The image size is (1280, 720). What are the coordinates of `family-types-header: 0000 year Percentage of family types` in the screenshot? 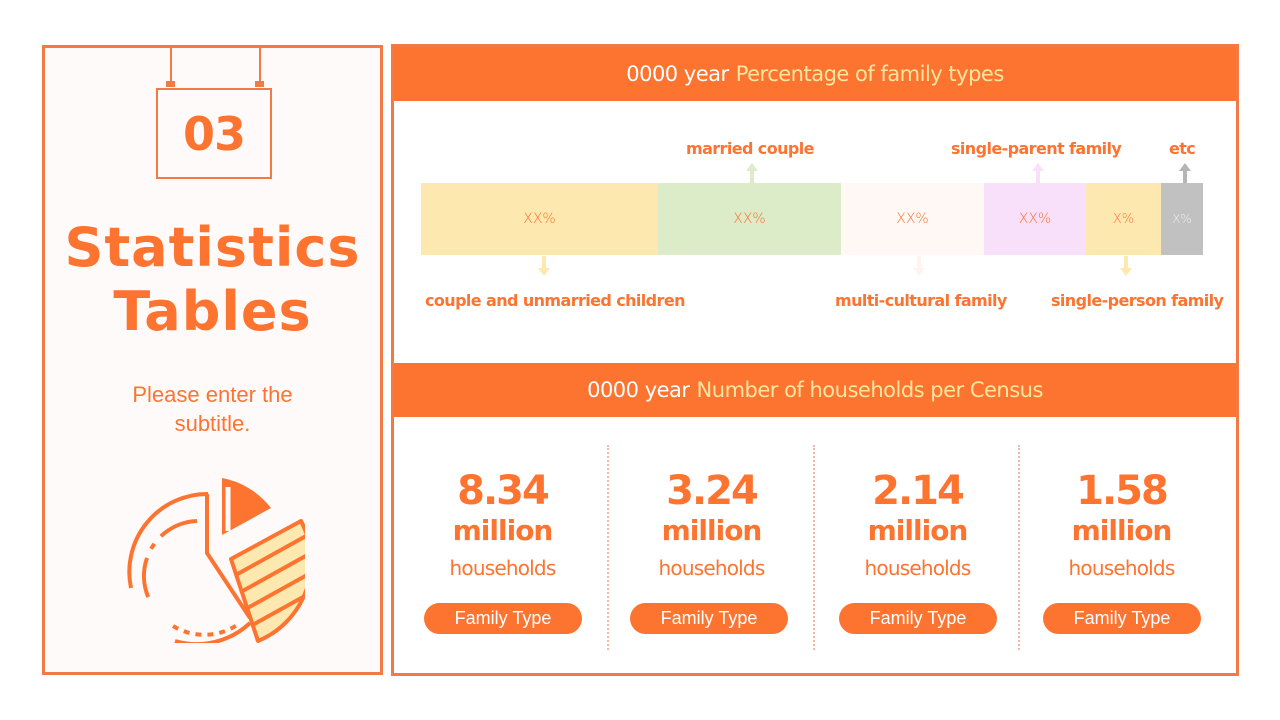 It's located at (815, 74).